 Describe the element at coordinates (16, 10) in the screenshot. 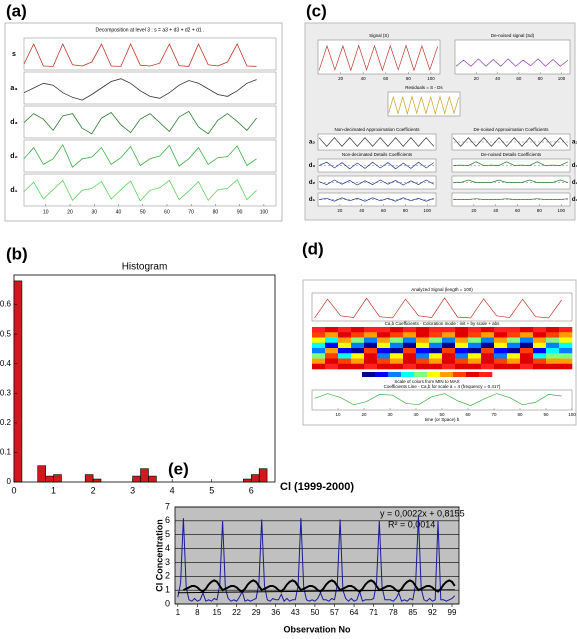

I see `panel-label: (a)` at that location.